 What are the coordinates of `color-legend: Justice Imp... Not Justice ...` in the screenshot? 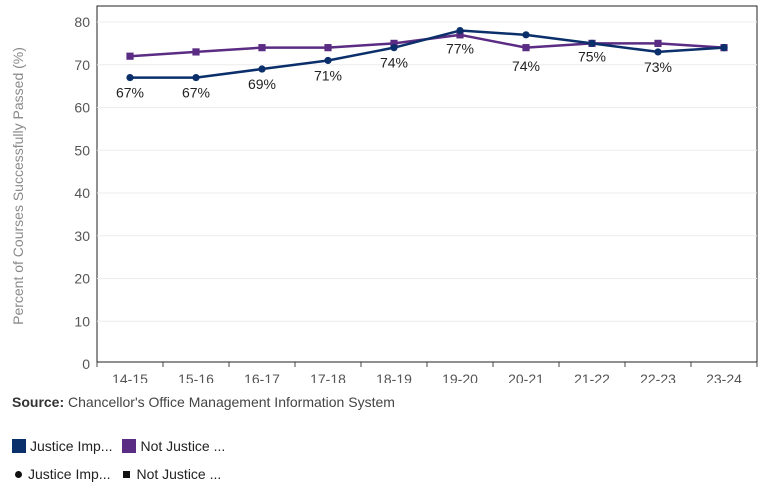 It's located at (123, 446).